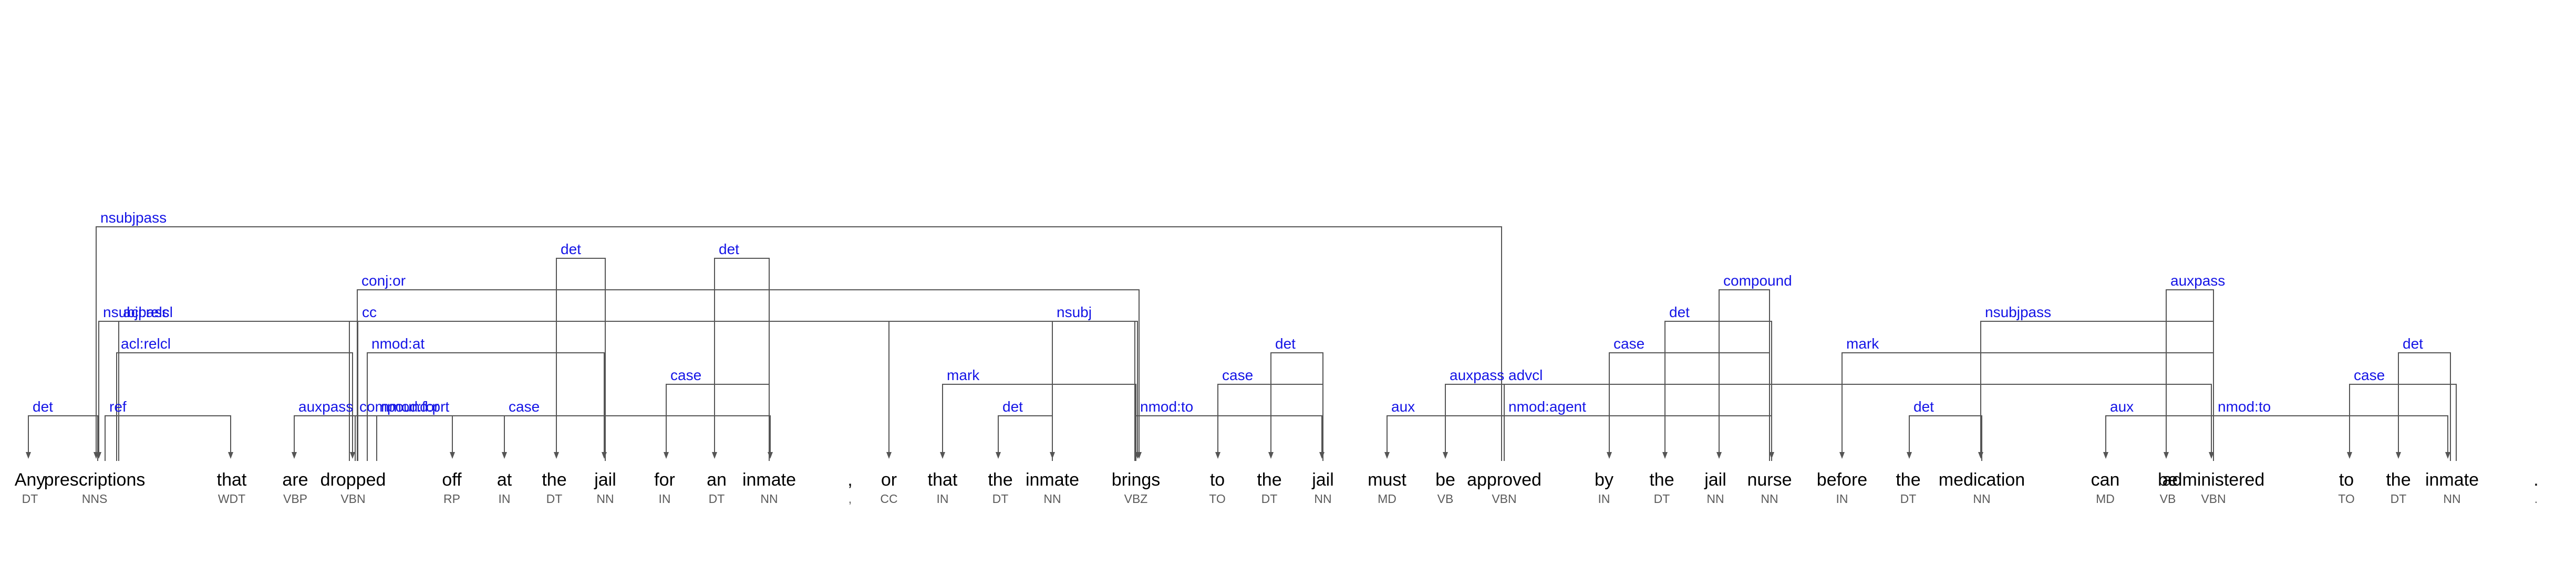 The width and height of the screenshot is (2576, 567). I want to click on token-word: jail, so click(1715, 480).